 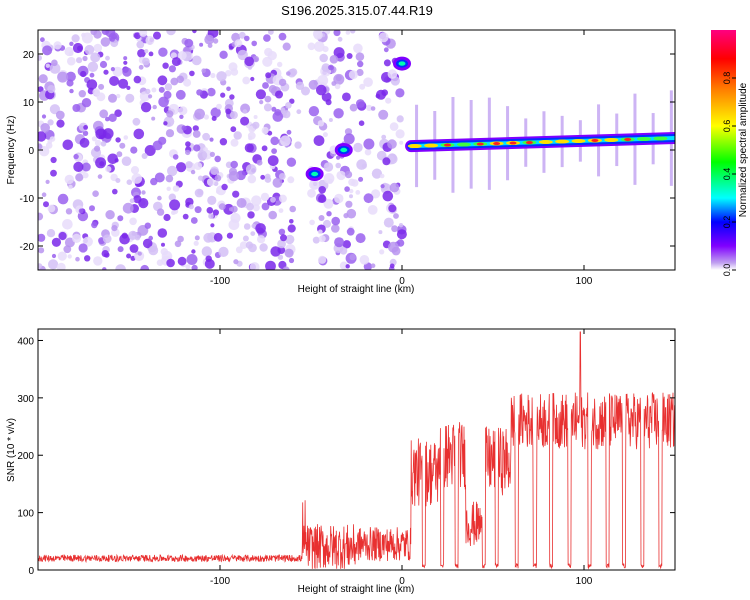 What do you see at coordinates (344, 150) in the screenshot?
I see `blob-core` at bounding box center [344, 150].